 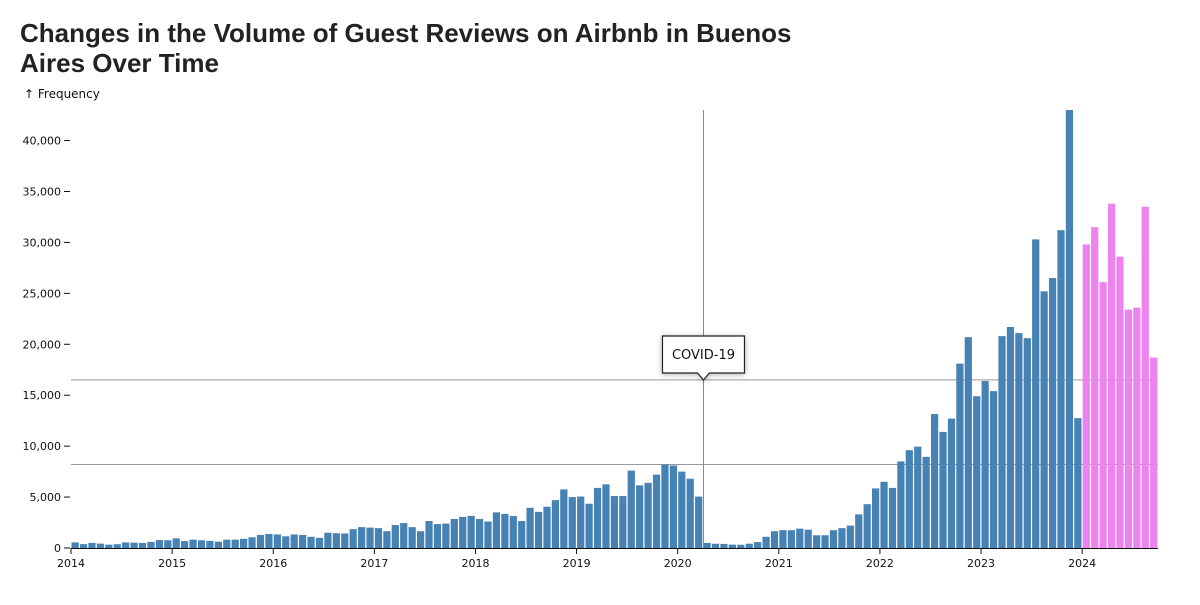 I want to click on covid-callout-box, so click(x=703, y=358).